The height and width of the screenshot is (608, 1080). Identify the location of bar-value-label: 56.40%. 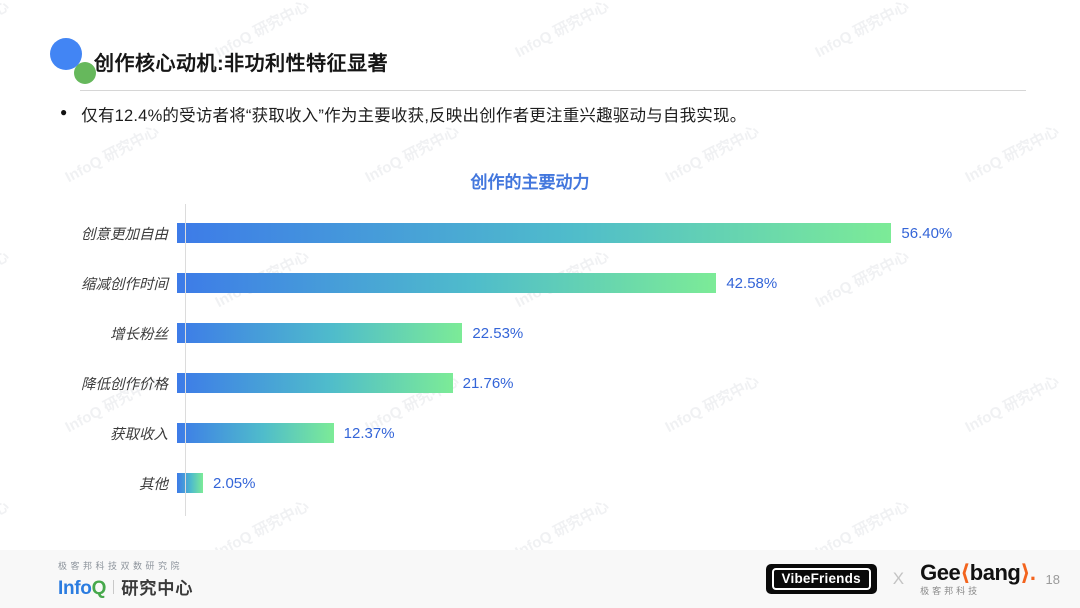
(927, 233).